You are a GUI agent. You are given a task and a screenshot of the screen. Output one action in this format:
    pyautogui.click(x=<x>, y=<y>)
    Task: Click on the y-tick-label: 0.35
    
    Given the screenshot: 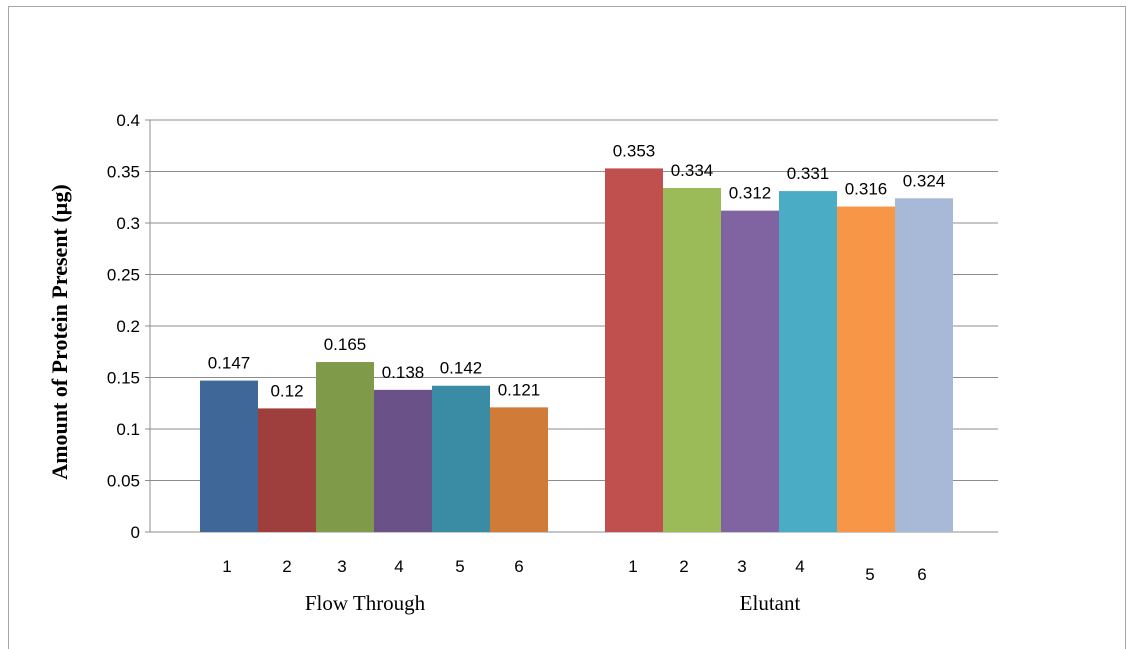 What is the action you would take?
    pyautogui.click(x=123, y=172)
    